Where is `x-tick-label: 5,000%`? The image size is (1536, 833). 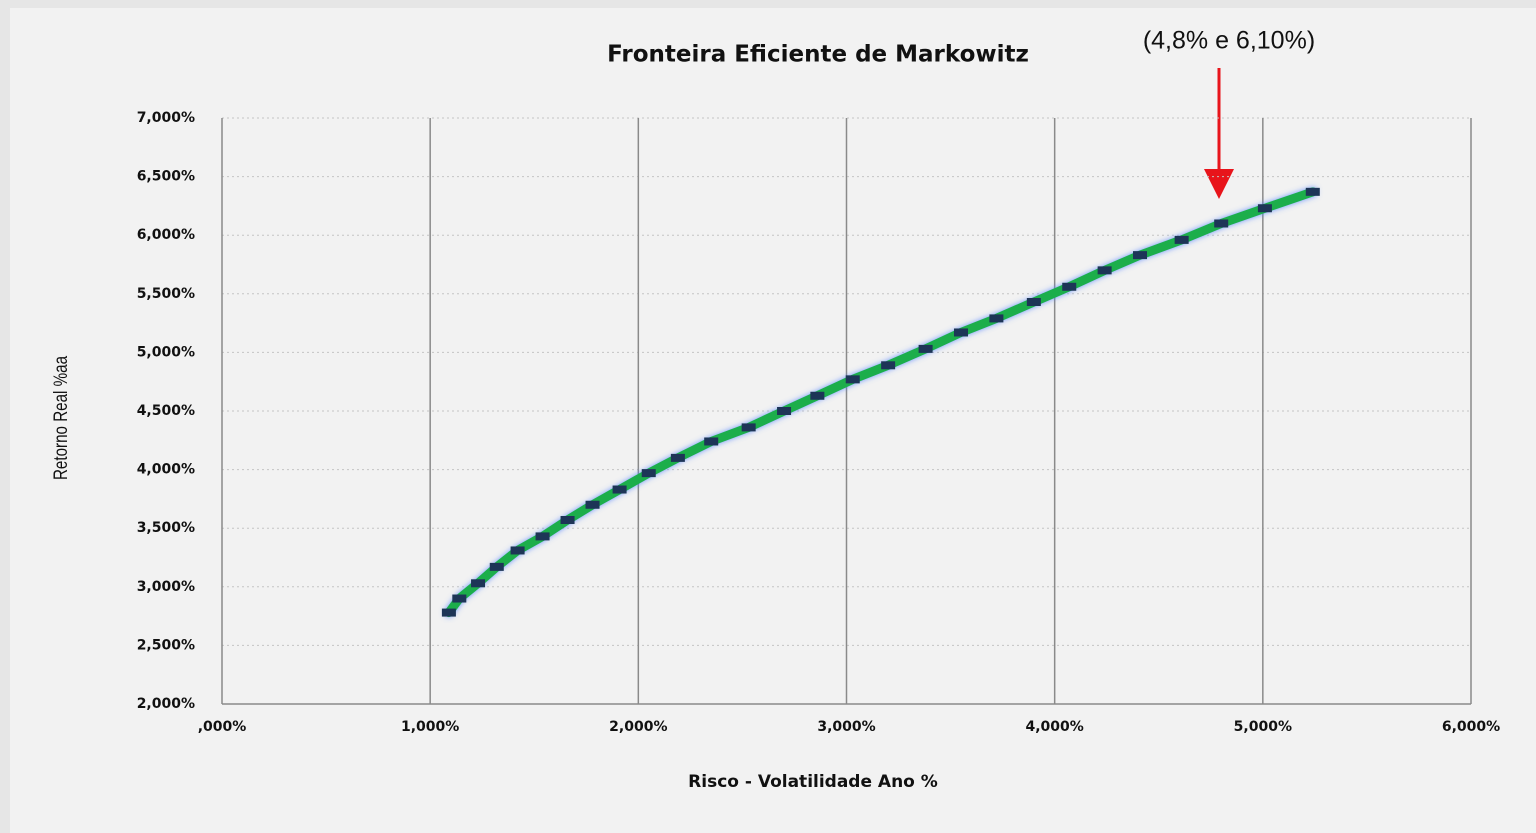 x-tick-label: 5,000% is located at coordinates (1263, 727).